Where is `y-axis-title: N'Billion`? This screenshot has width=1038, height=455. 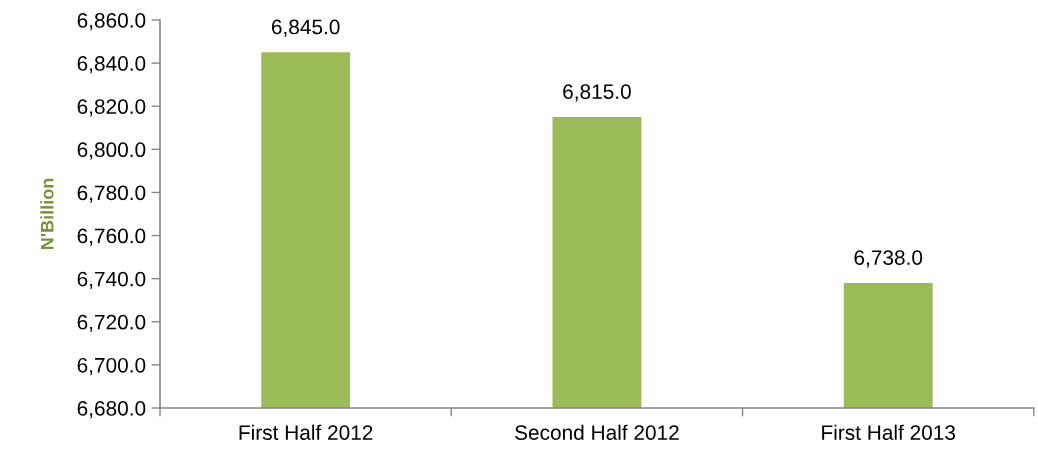
y-axis-title: N'Billion is located at coordinates (47, 214).